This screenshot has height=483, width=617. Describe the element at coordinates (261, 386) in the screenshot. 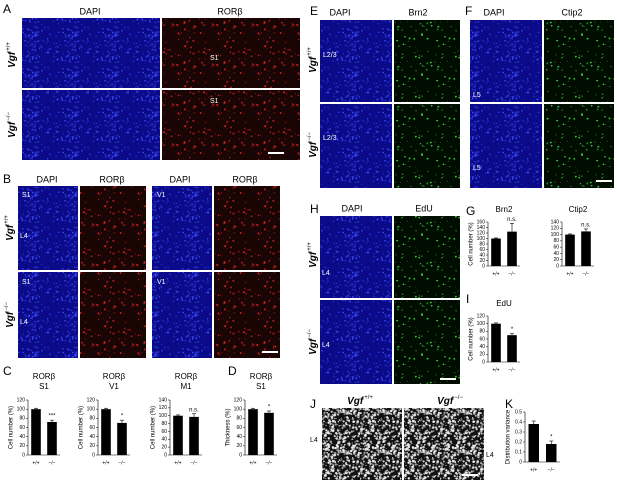

I see `chart-subtitle: S1` at that location.